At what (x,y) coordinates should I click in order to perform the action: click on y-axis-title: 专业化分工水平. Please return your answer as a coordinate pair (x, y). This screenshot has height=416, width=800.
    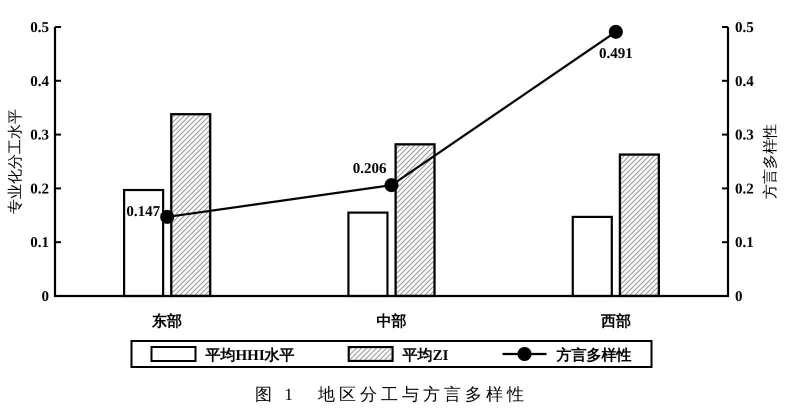
    Looking at the image, I should click on (15, 161).